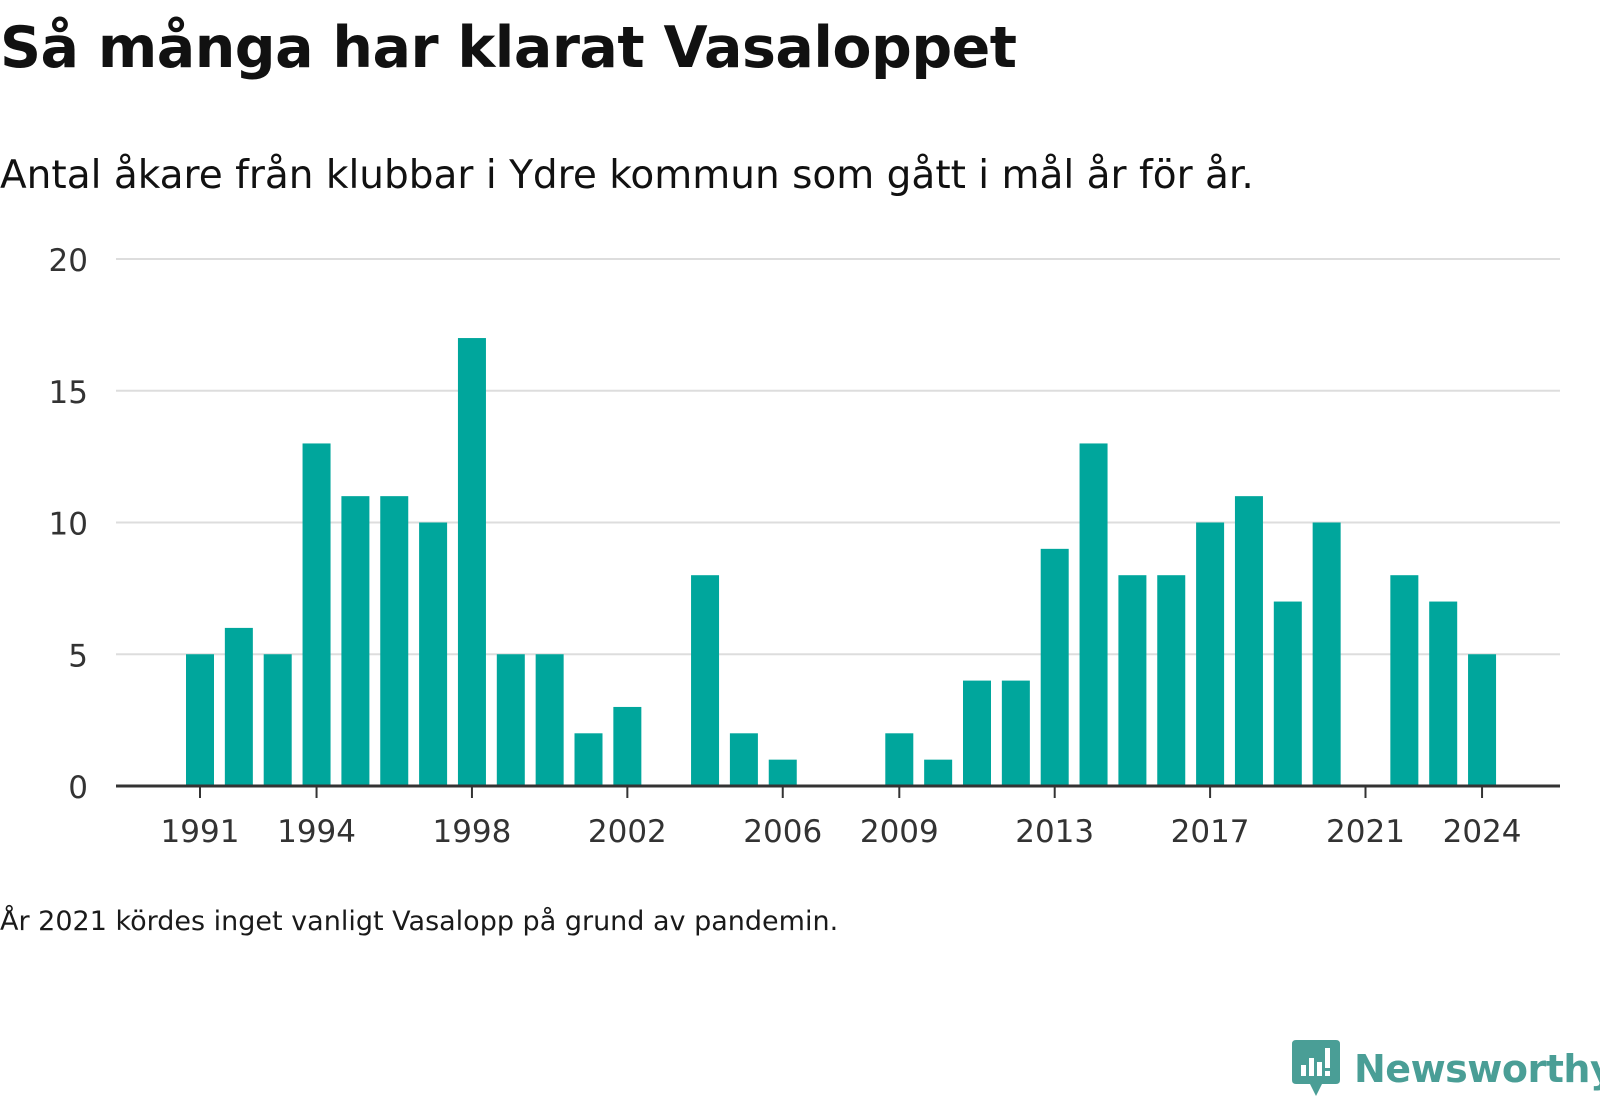 The width and height of the screenshot is (1600, 1100). Describe the element at coordinates (782, 772) in the screenshot. I see `bar-2006` at that location.